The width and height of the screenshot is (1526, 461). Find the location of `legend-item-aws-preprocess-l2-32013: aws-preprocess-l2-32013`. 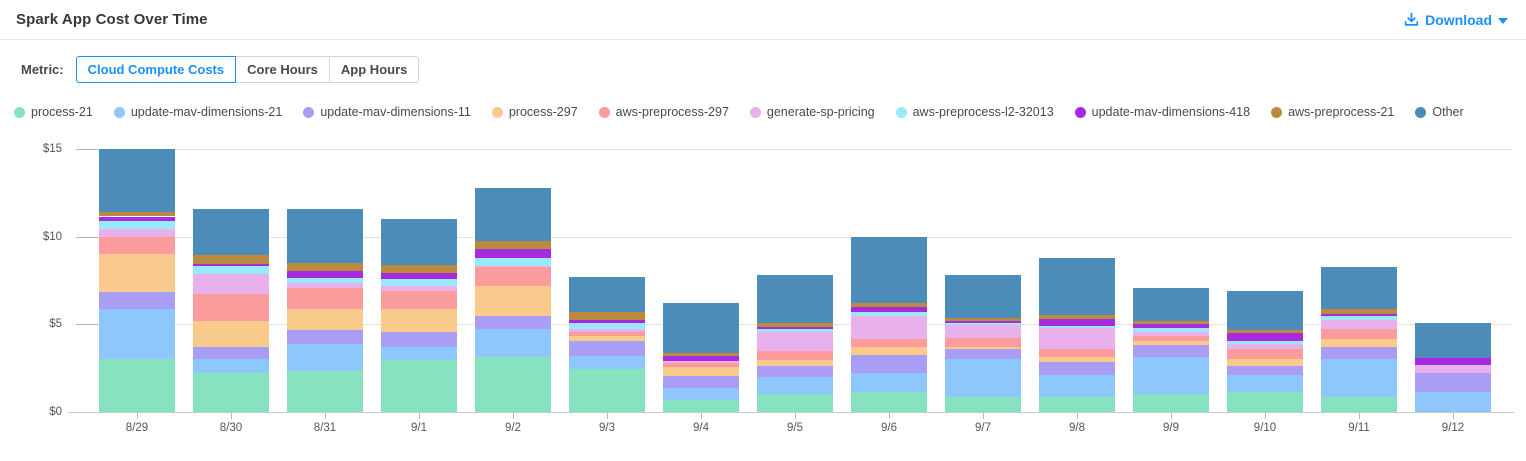

legend-item-aws-preprocess-l2-32013: aws-preprocess-l2-32013 is located at coordinates (974, 112).